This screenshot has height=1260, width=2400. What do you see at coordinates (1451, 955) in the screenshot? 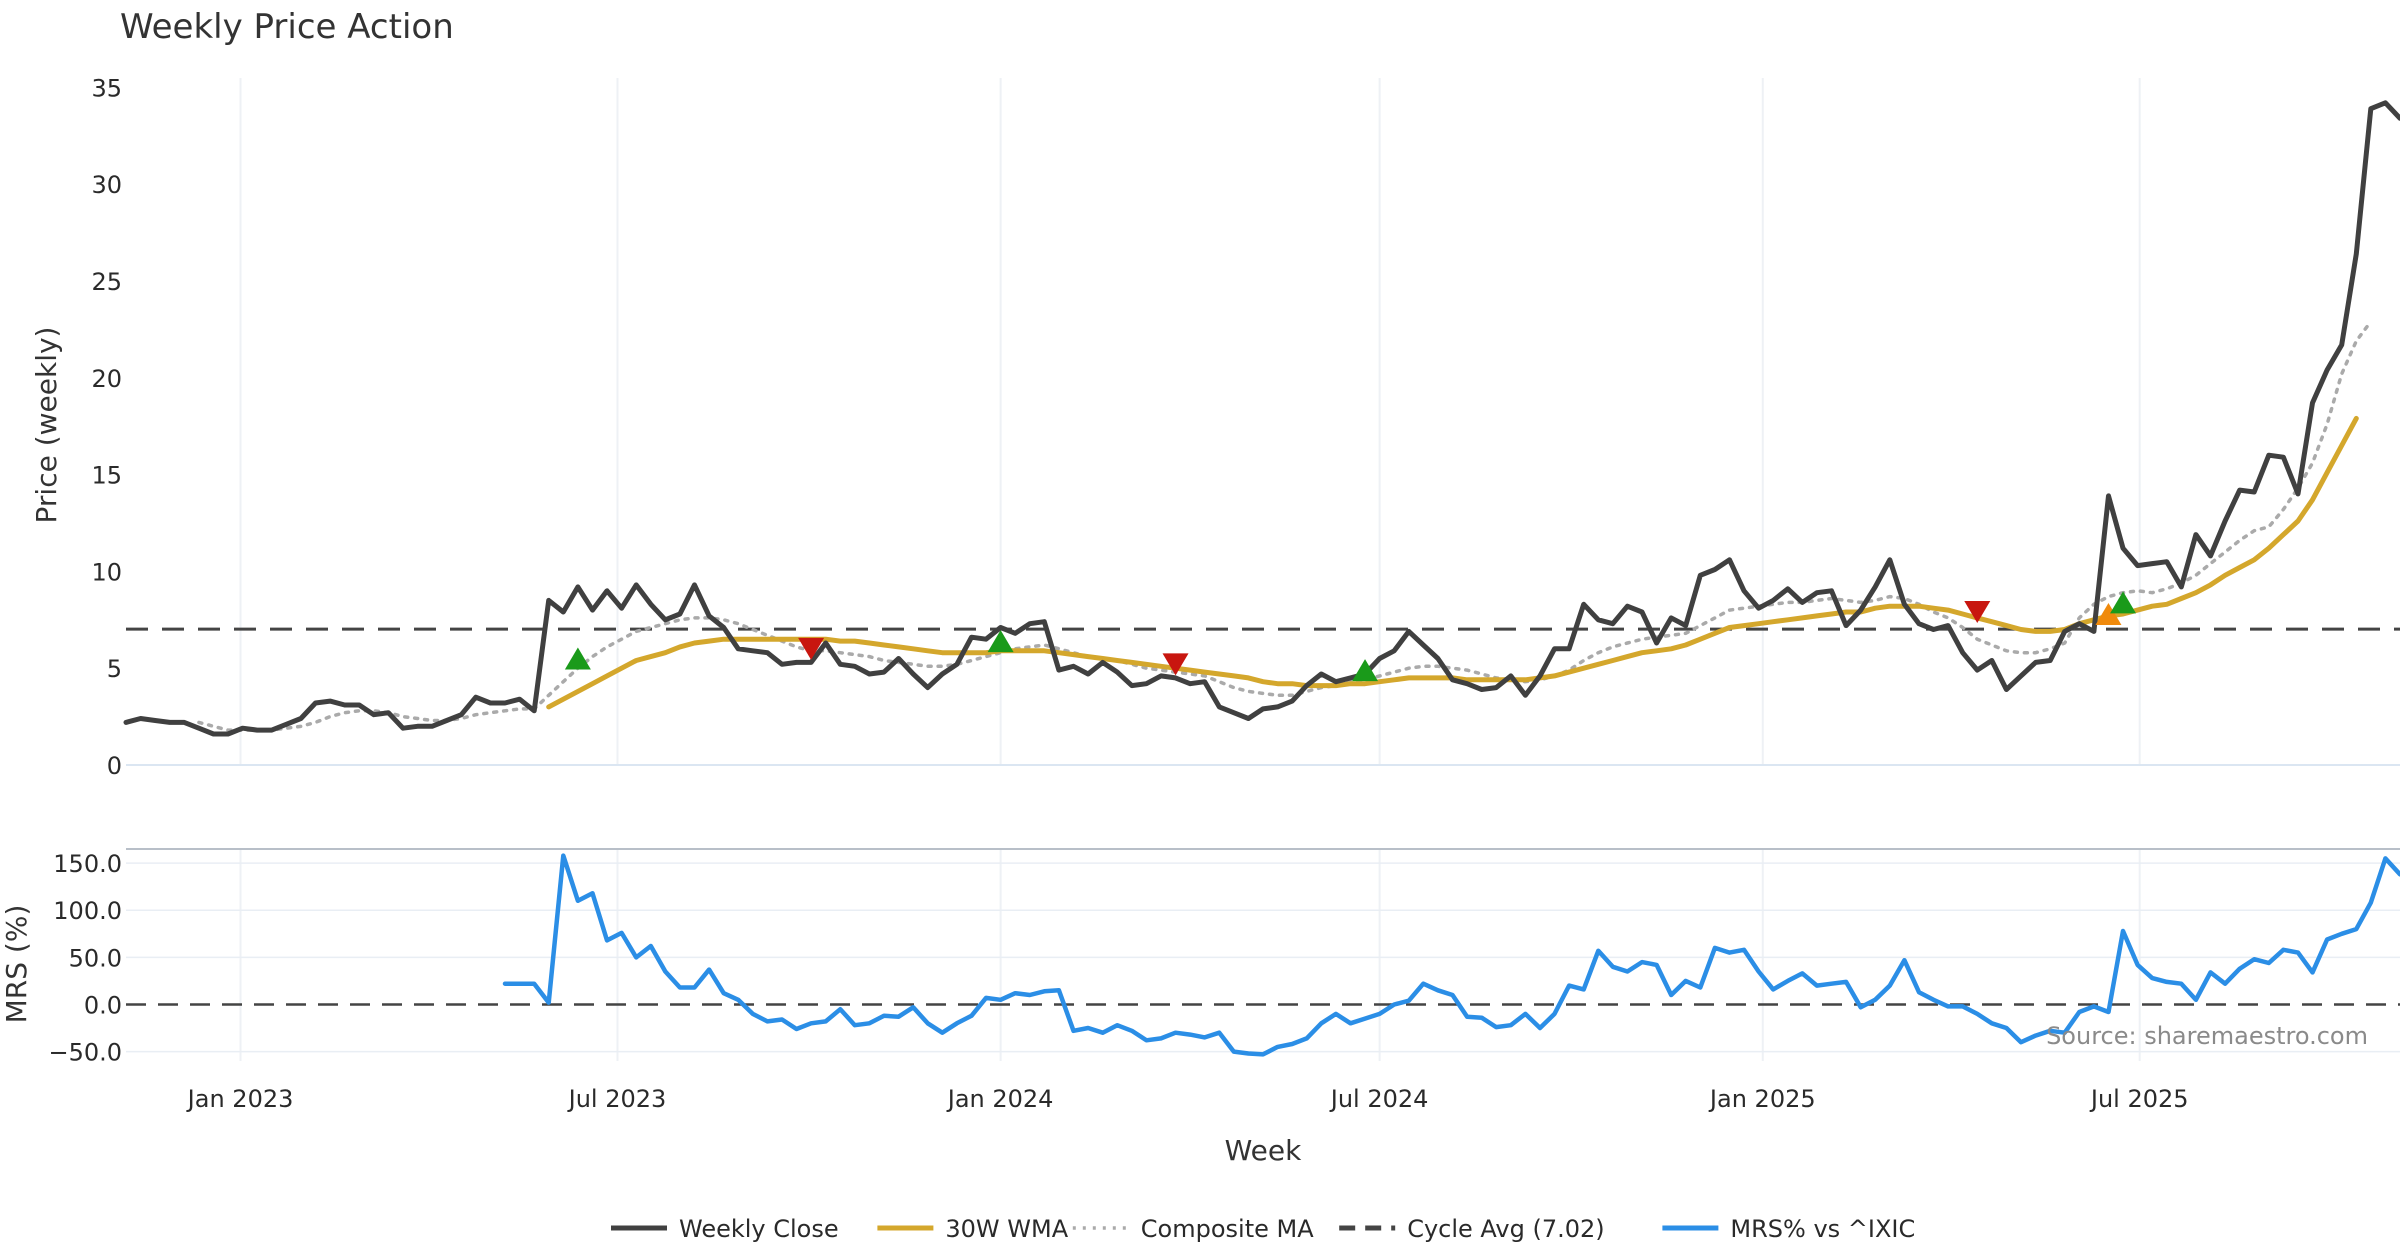
I see `mrs-line` at bounding box center [1451, 955].